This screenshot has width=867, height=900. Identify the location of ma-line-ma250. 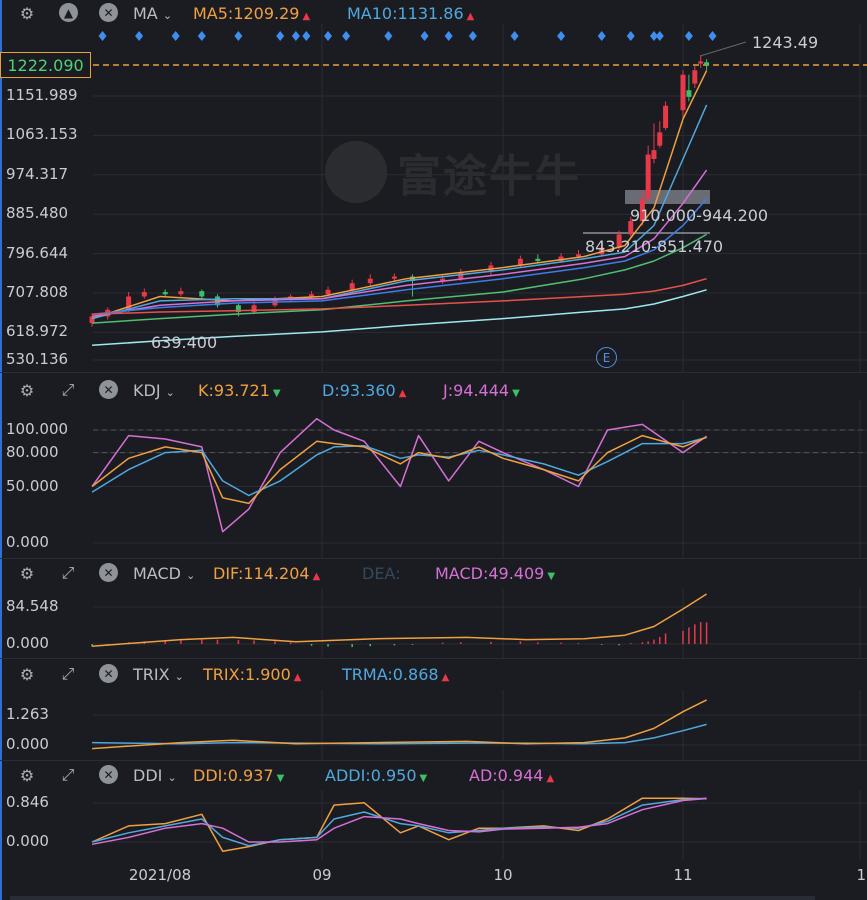
(399, 317).